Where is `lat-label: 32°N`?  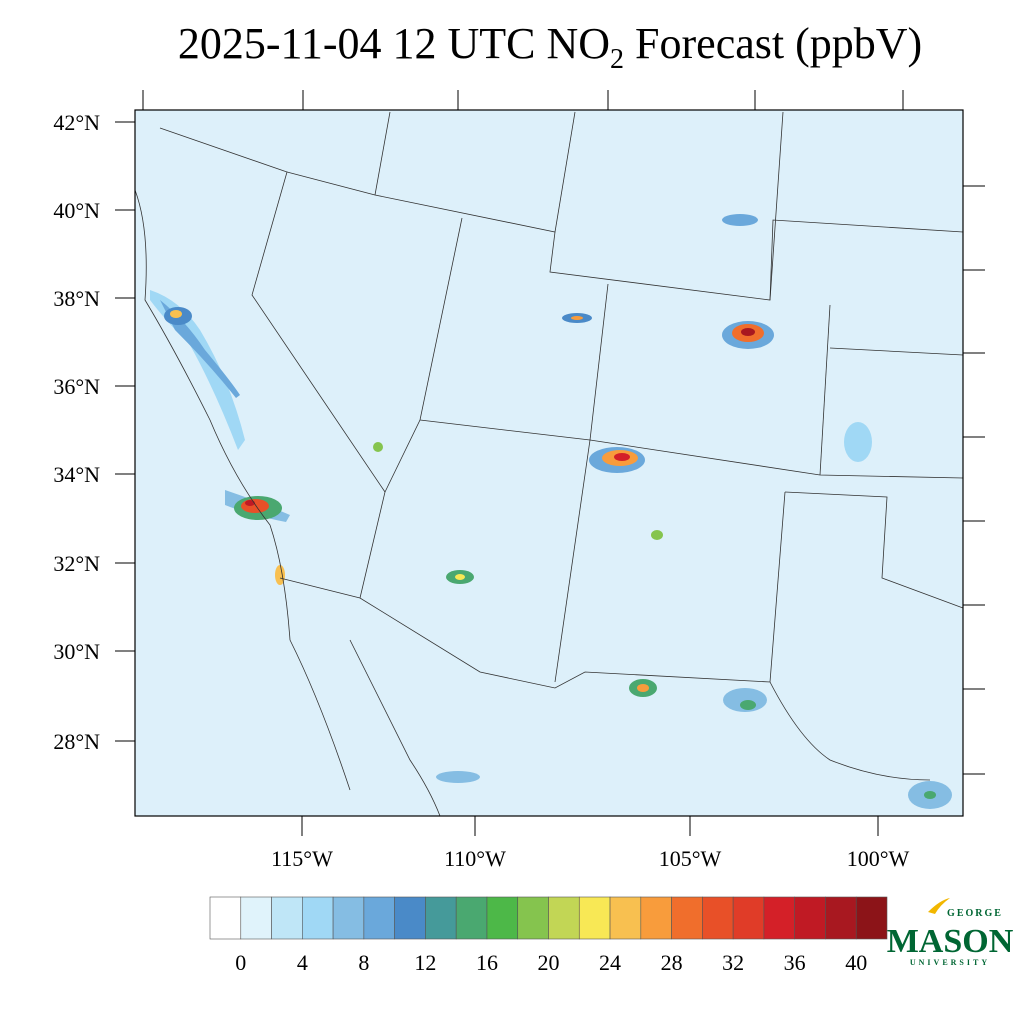
lat-label: 32°N is located at coordinates (76, 563).